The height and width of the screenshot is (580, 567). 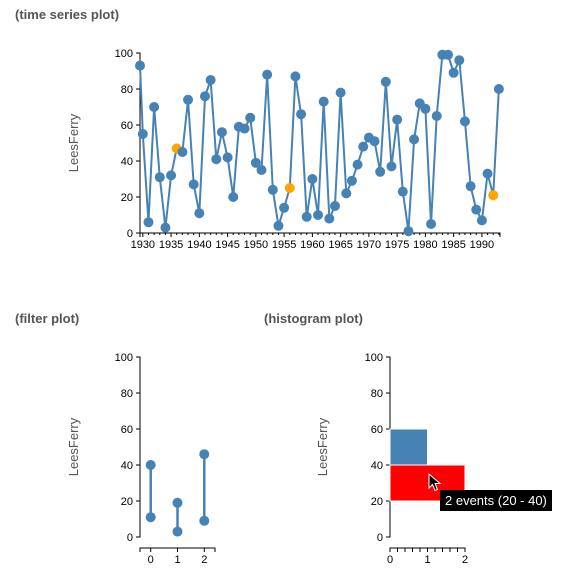 What do you see at coordinates (390, 560) in the screenshot?
I see `hist-x-tick-label: 0` at bounding box center [390, 560].